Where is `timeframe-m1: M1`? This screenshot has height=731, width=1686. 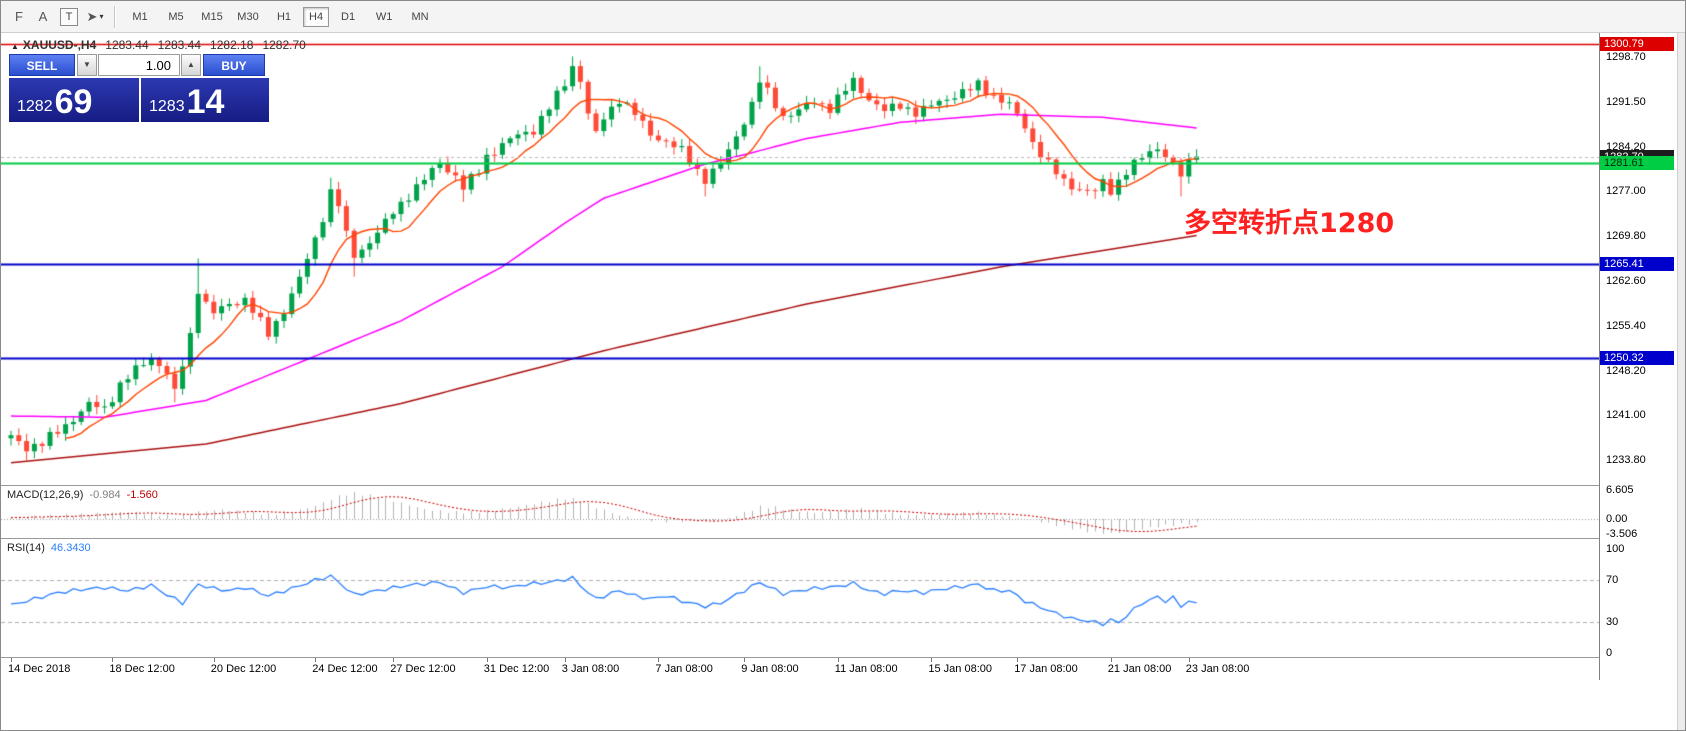 timeframe-m1: M1 is located at coordinates (140, 16).